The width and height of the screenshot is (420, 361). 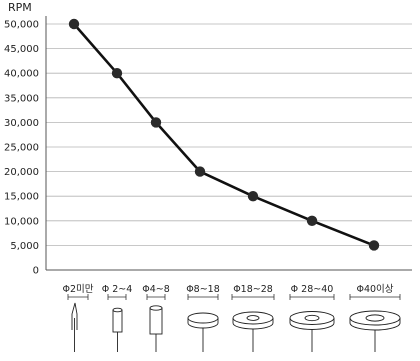 What do you see at coordinates (253, 289) in the screenshot?
I see `x-category-label: Φ18~28` at bounding box center [253, 289].